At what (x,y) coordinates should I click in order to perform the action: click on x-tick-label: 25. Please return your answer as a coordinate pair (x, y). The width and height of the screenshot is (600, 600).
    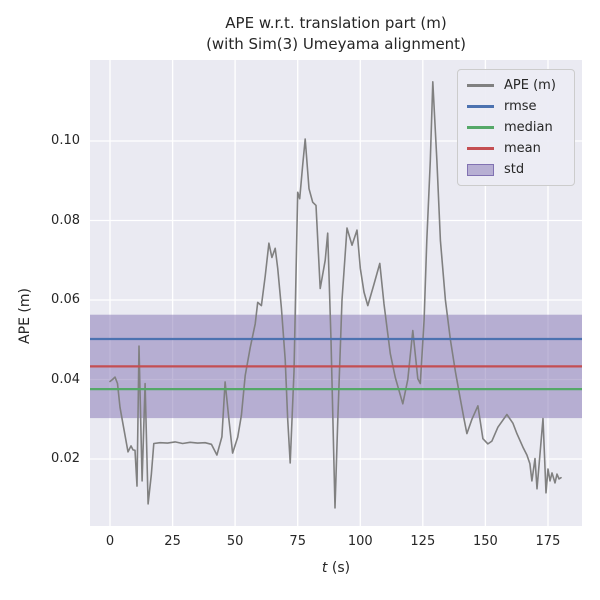
    Looking at the image, I should click on (172, 541).